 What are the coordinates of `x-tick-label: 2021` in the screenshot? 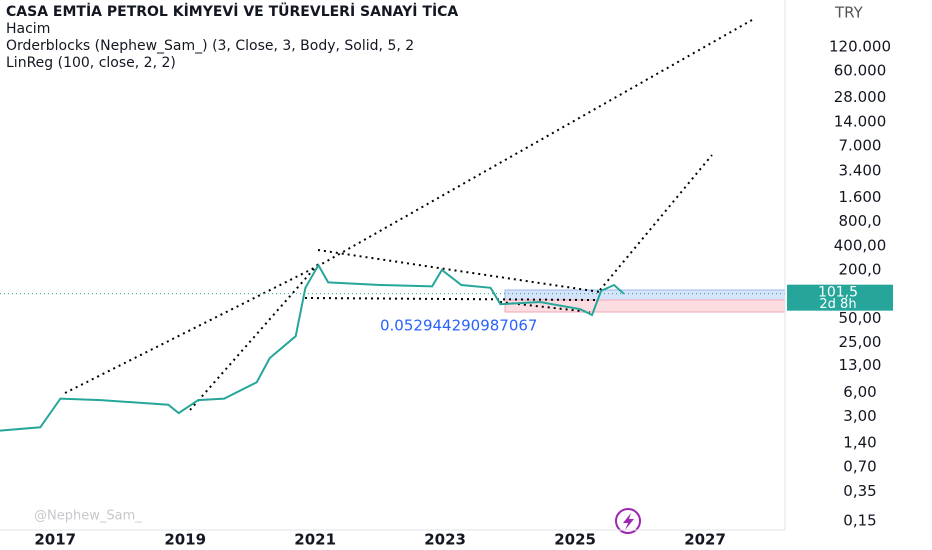 It's located at (315, 540).